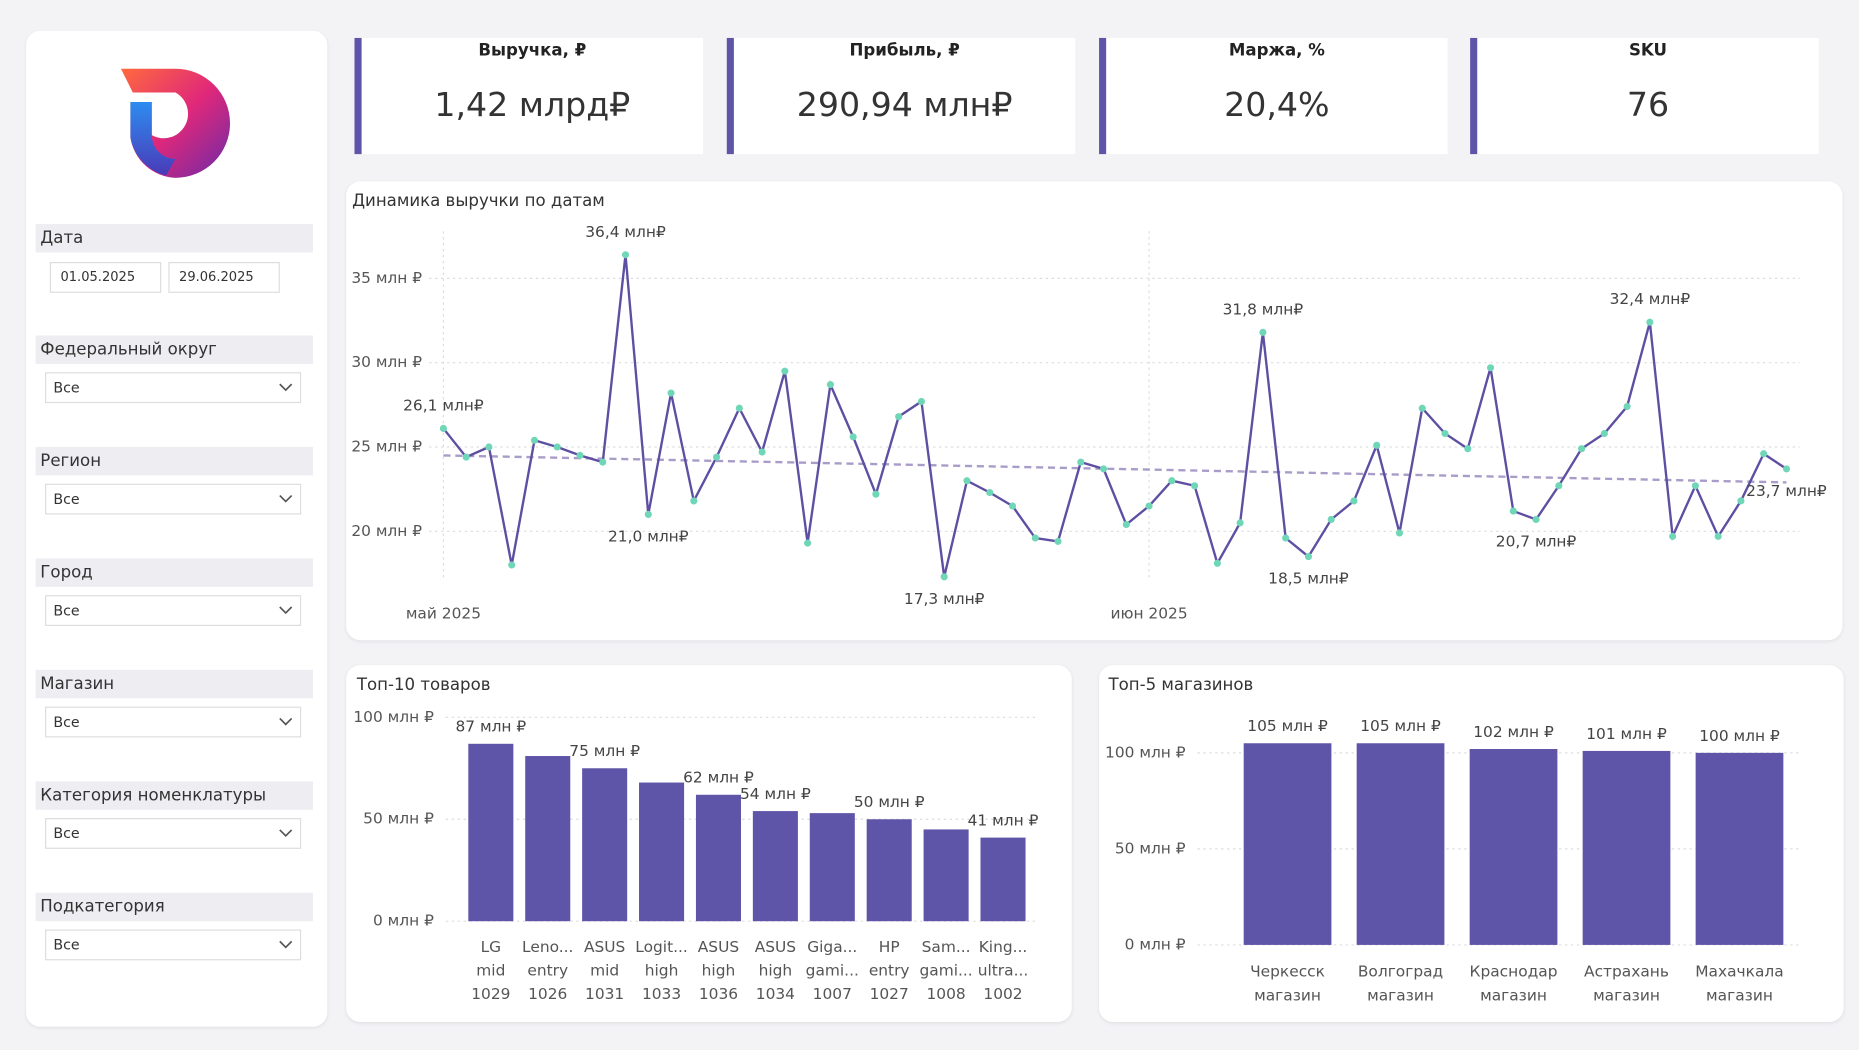  I want to click on chart-title: Топ-5 магазинов, so click(1181, 684).